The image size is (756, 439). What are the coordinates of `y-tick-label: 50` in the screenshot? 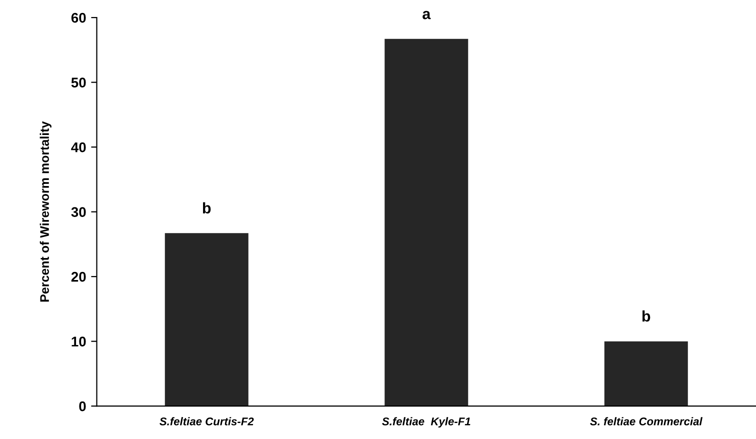 It's located at (78, 83).